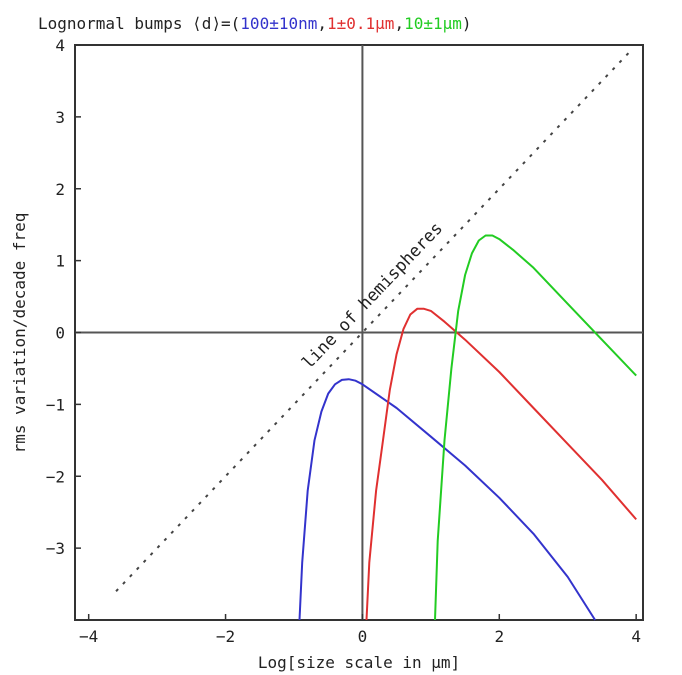 The height and width of the screenshot is (675, 682). I want to click on hemispheres-line-label: line of hemispheres, so click(372, 296).